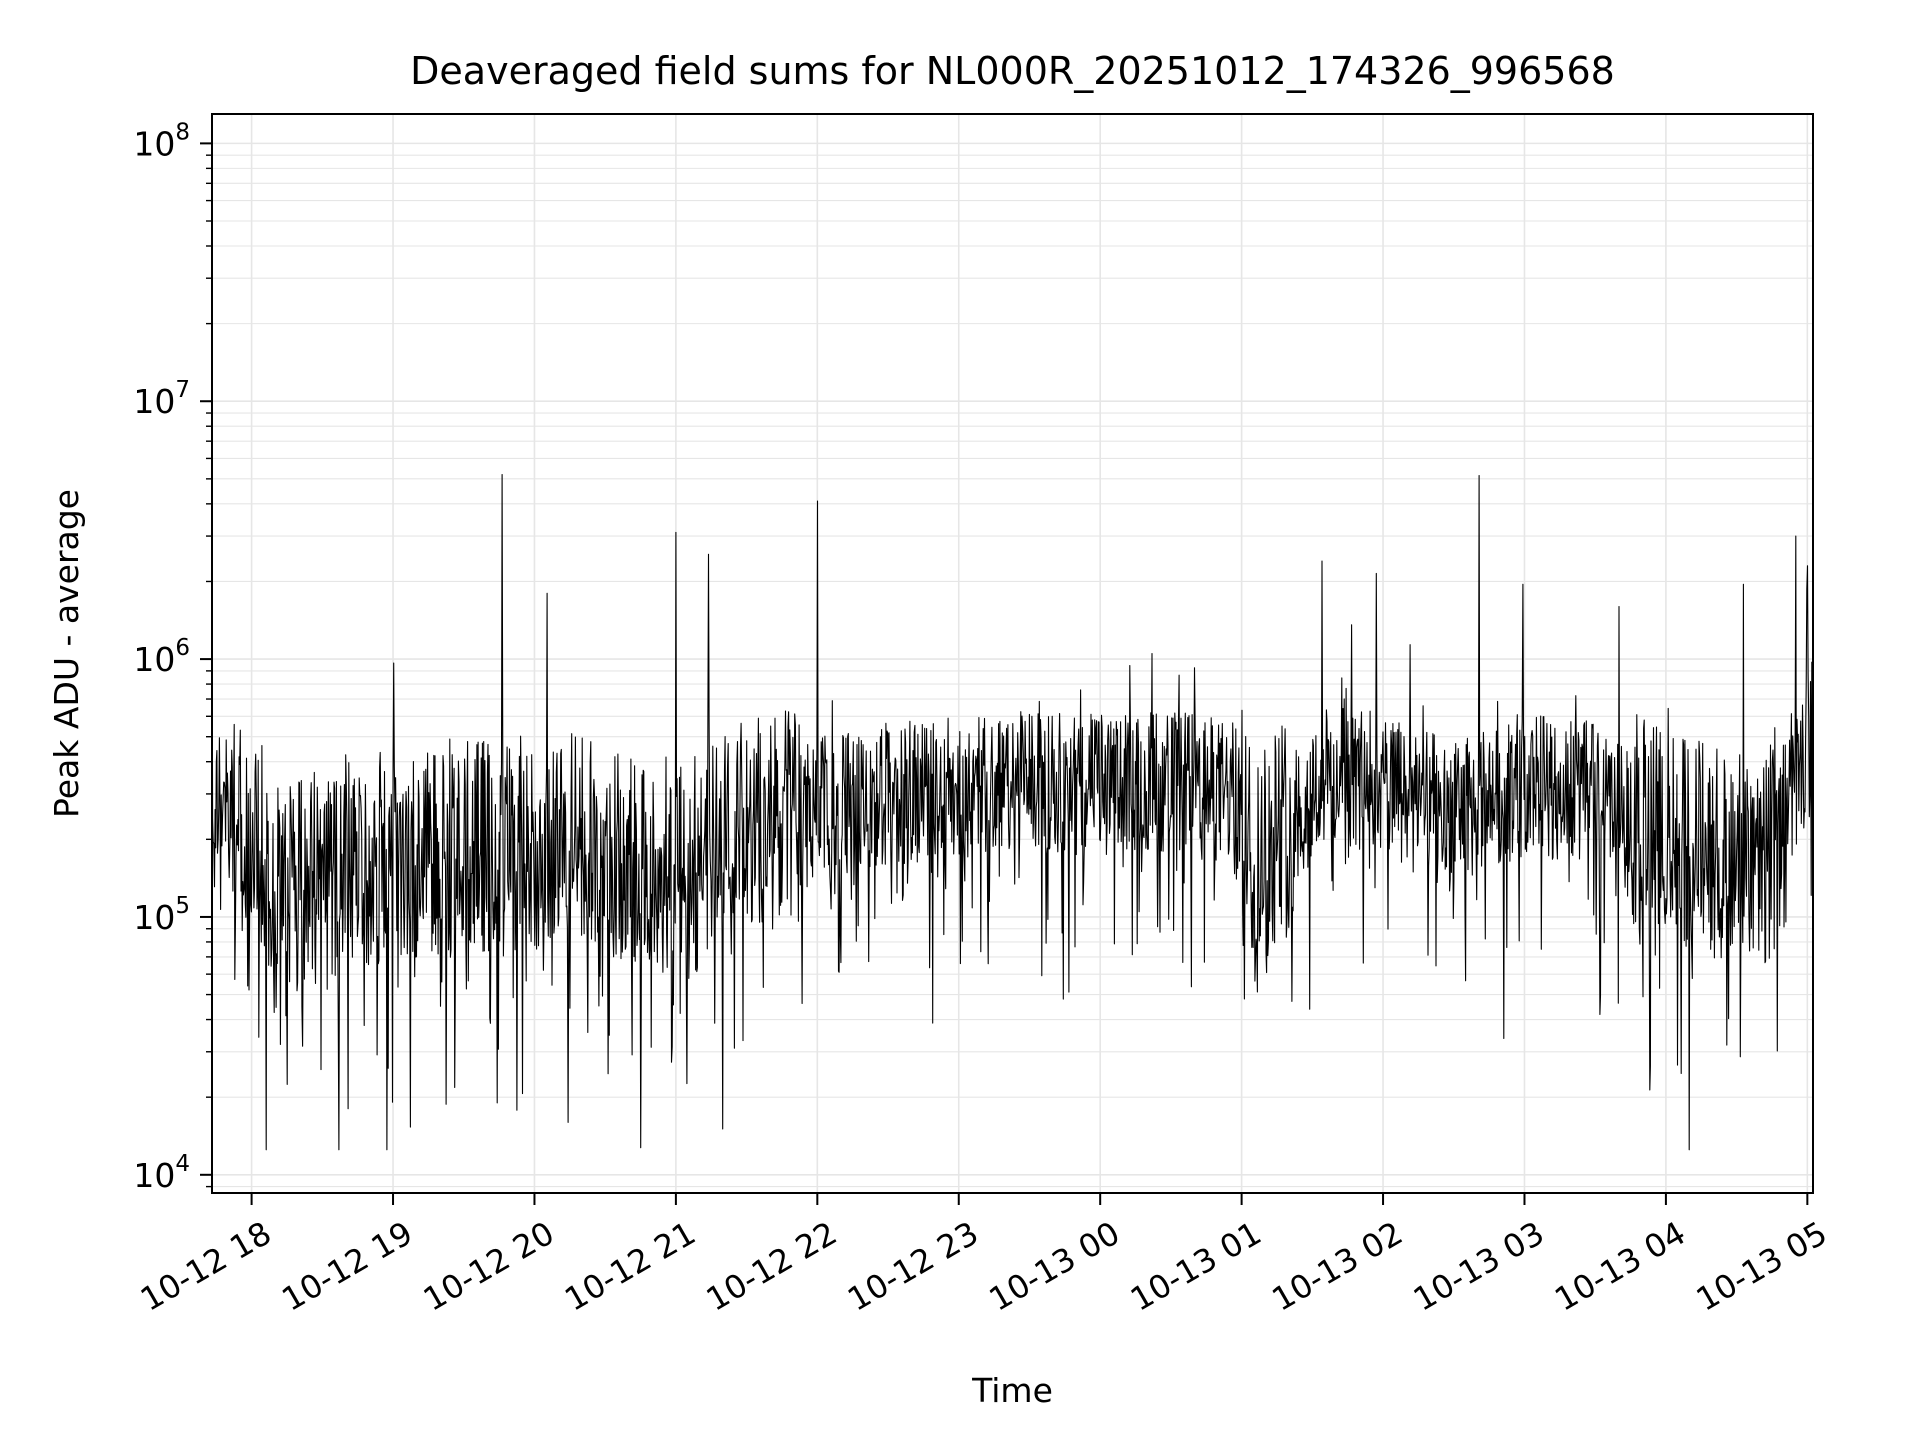 The image size is (1920, 1440). I want to click on y-tick-label: 10⁶, so click(161, 657).